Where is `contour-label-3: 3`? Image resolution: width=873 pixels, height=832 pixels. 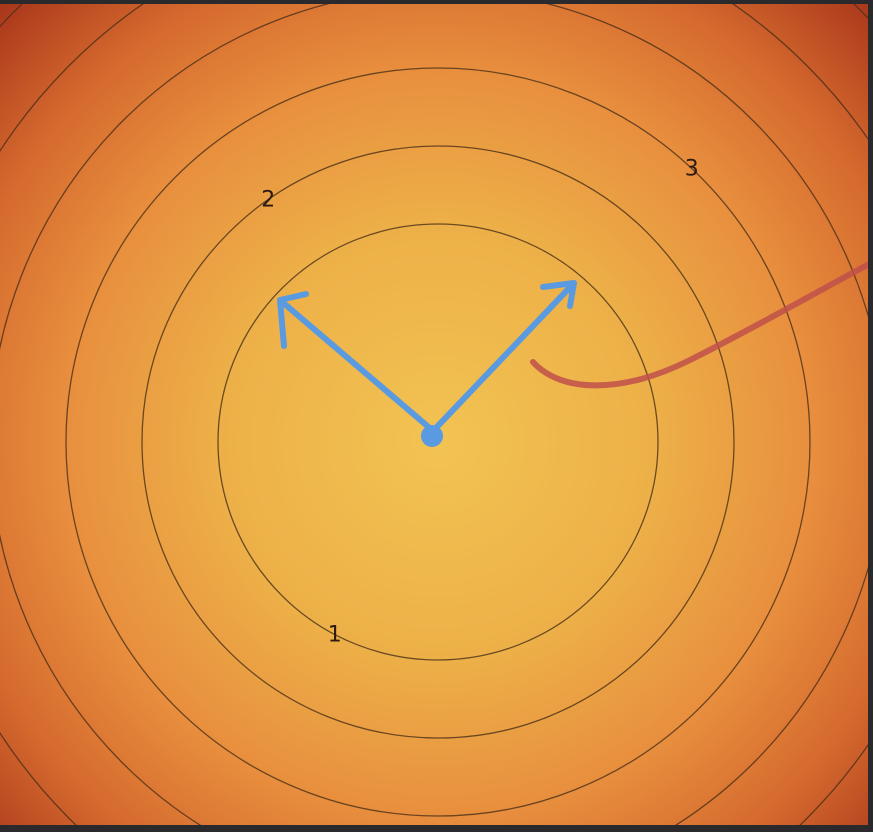 contour-label-3: 3 is located at coordinates (692, 168).